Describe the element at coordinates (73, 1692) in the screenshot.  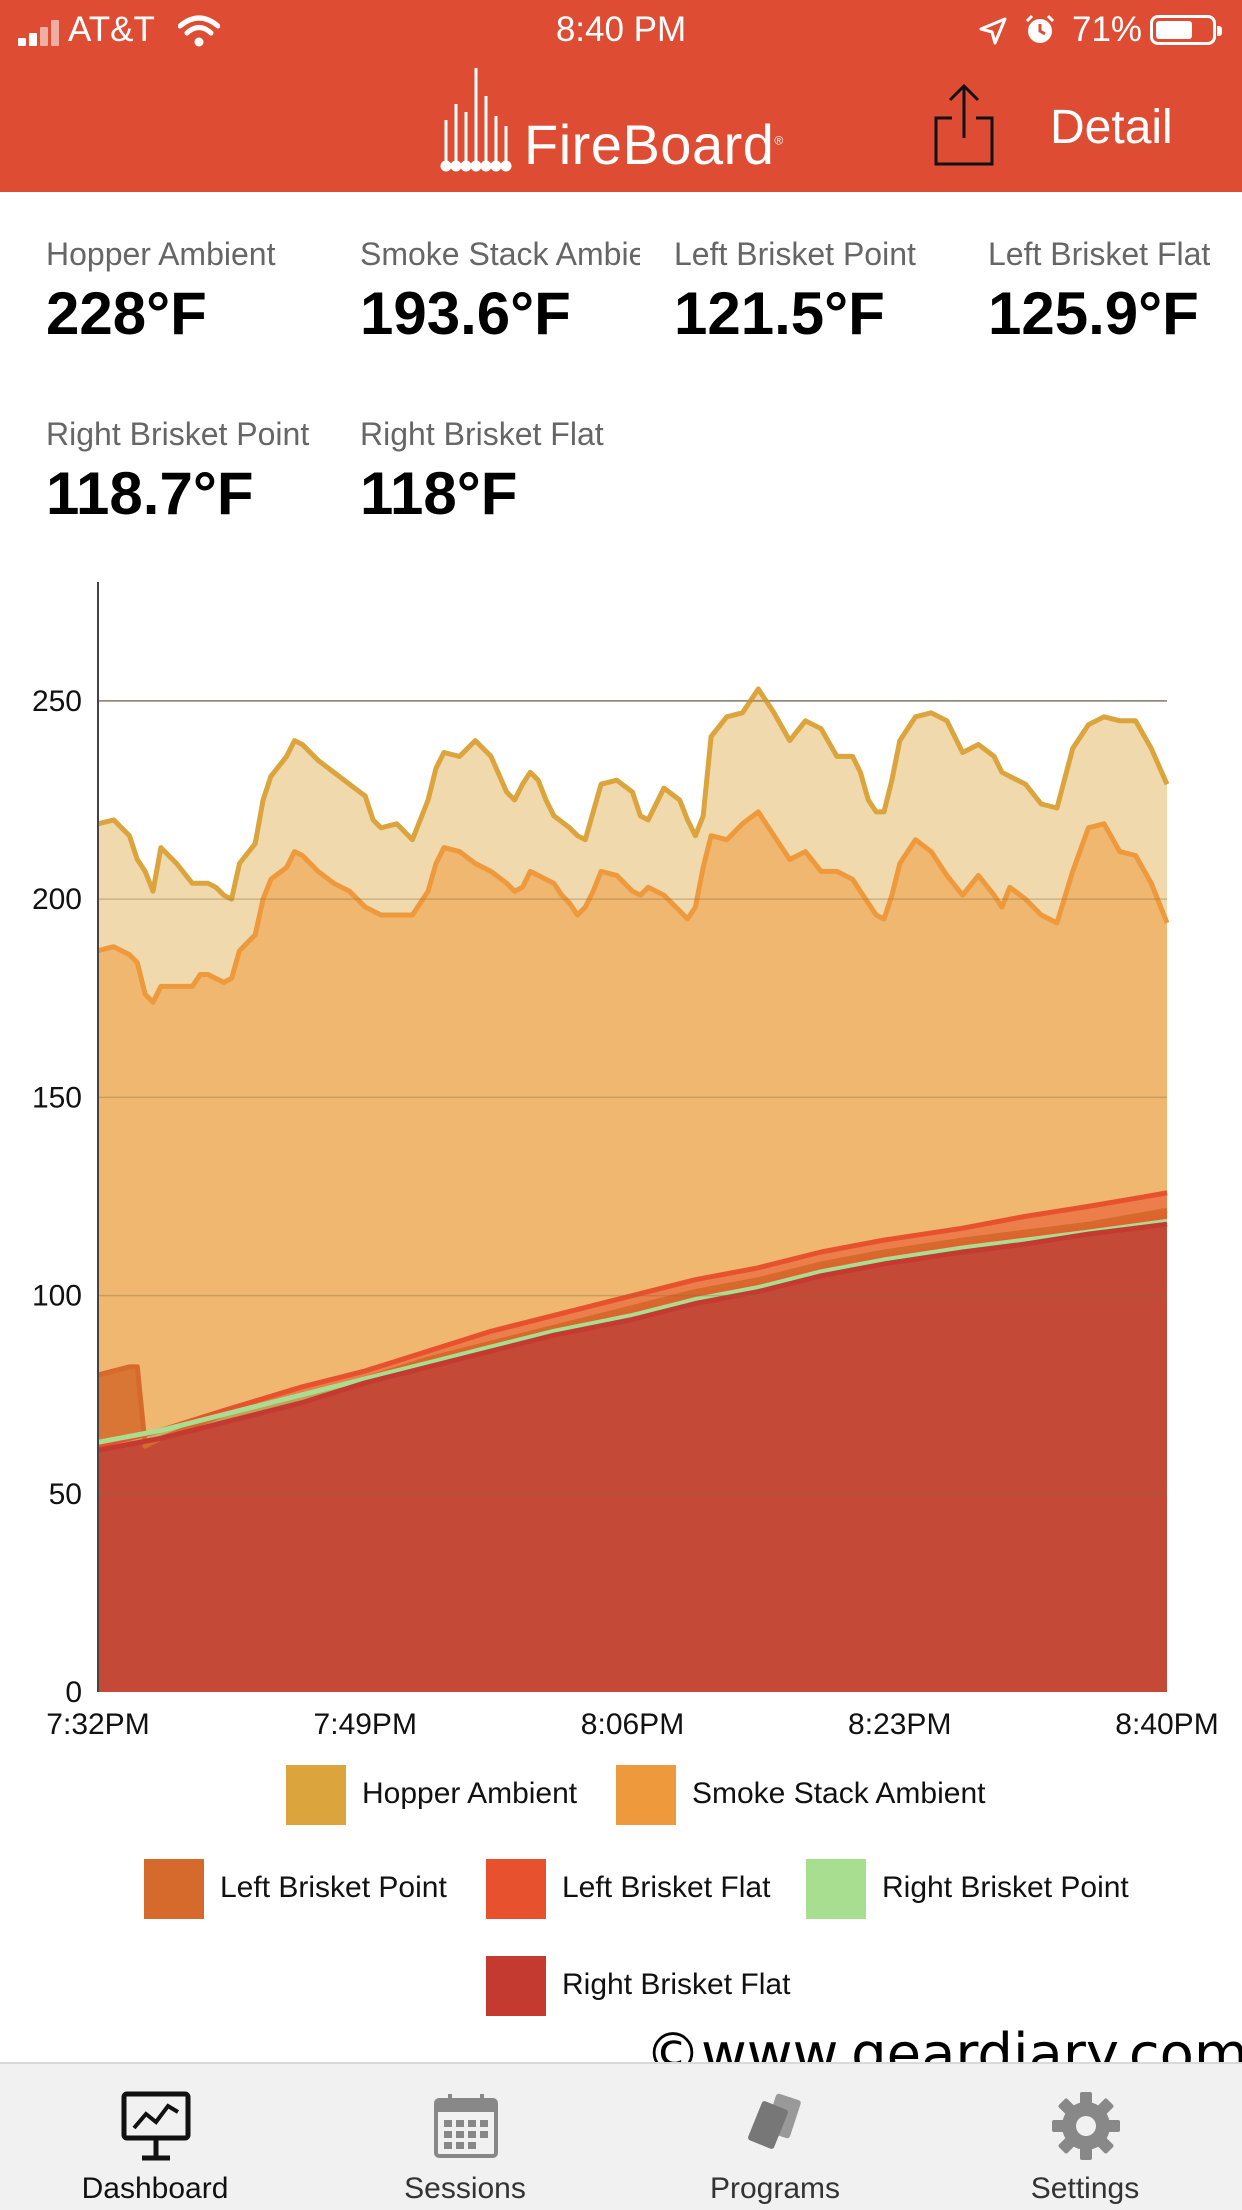
I see `y-tick-label: 0` at that location.